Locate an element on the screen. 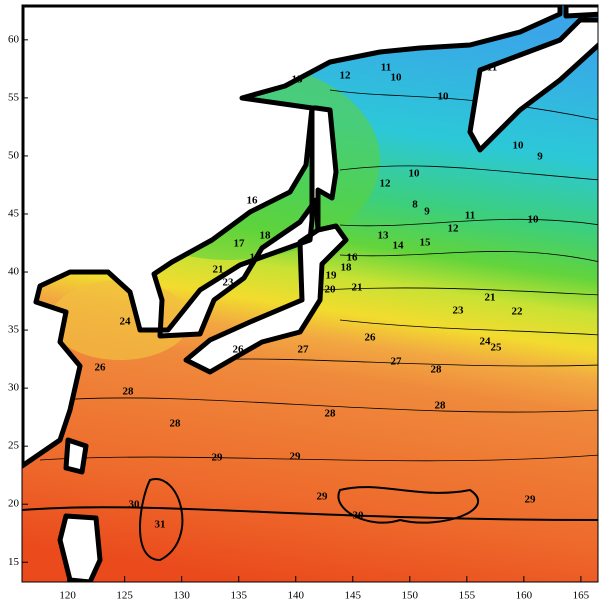 The height and width of the screenshot is (610, 604). contour-label: 22 is located at coordinates (518, 312).